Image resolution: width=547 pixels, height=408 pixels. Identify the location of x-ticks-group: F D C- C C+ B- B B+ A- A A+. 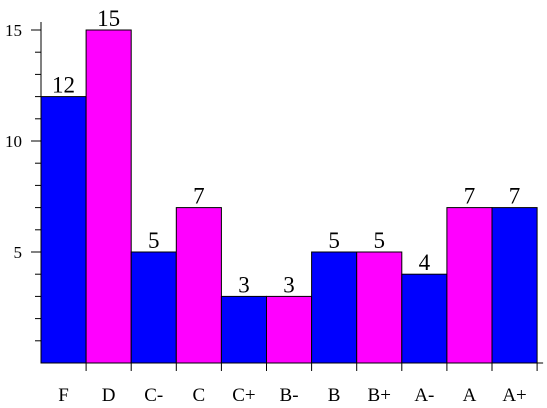
(298, 384).